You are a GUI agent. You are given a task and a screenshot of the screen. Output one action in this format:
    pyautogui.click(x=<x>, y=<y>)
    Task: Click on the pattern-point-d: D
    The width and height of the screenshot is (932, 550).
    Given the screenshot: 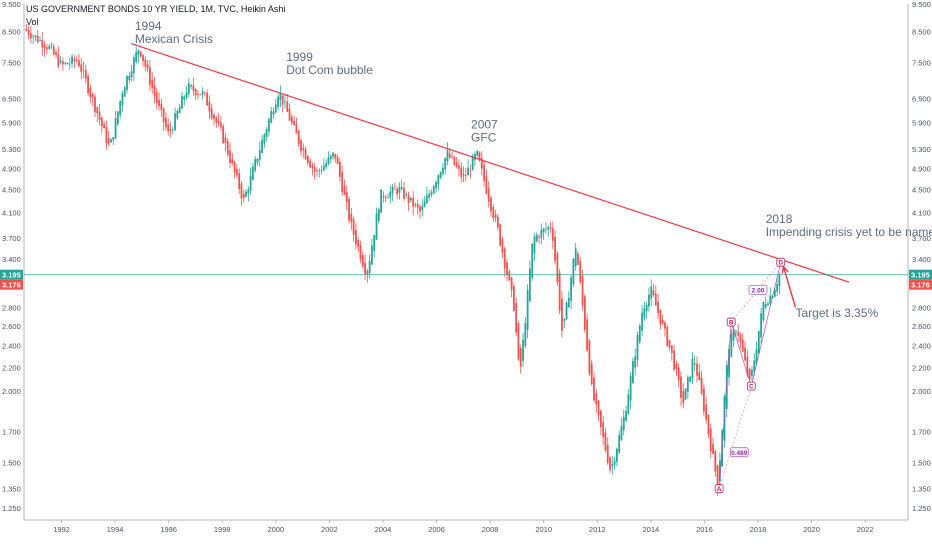 What is the action you would take?
    pyautogui.click(x=781, y=262)
    